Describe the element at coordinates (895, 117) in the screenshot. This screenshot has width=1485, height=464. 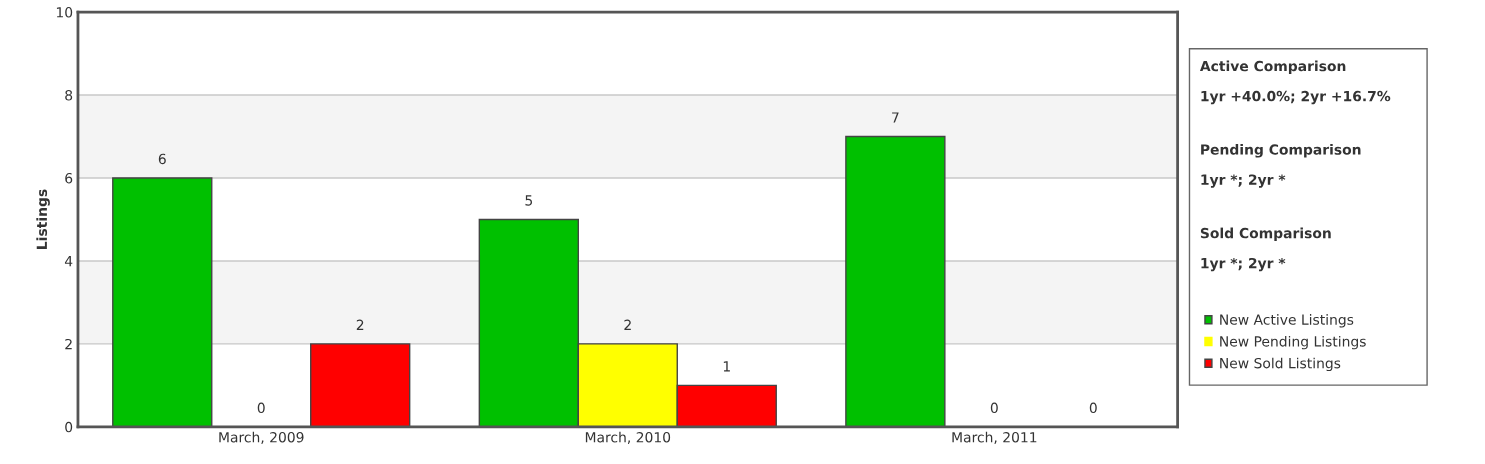
I see `data-label: 7` at that location.